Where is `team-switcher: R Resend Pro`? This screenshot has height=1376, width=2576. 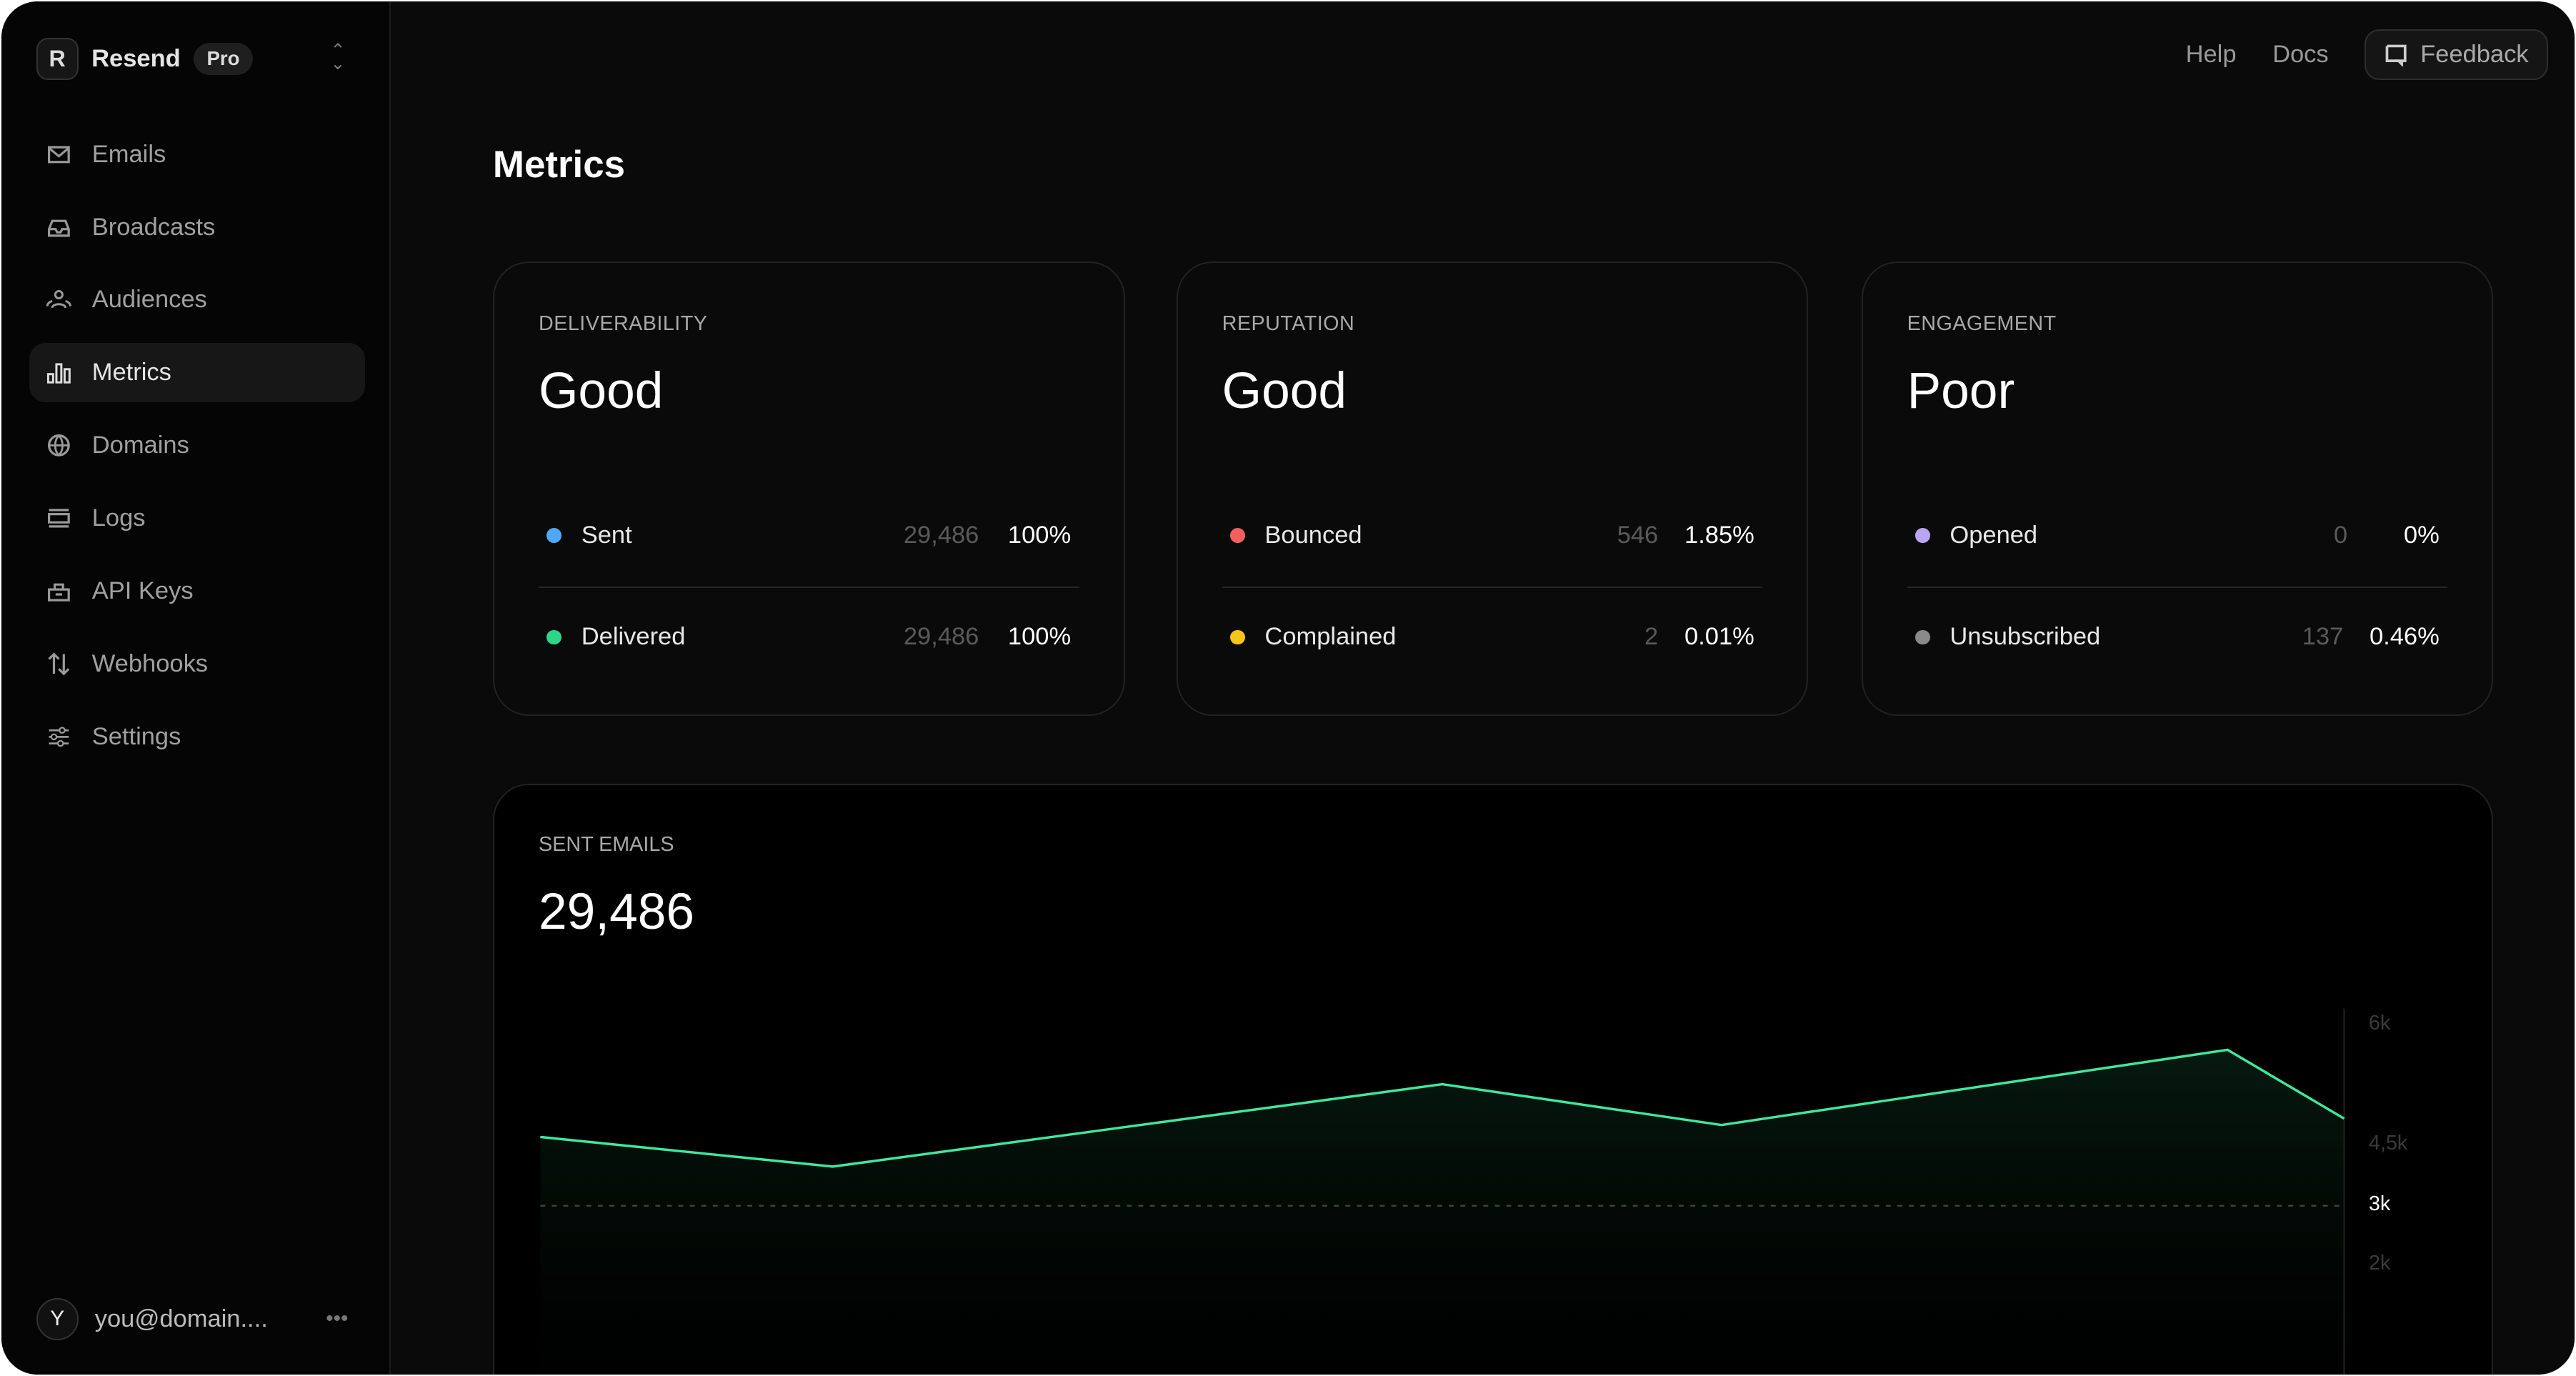
team-switcher: R Resend Pro is located at coordinates (144, 59).